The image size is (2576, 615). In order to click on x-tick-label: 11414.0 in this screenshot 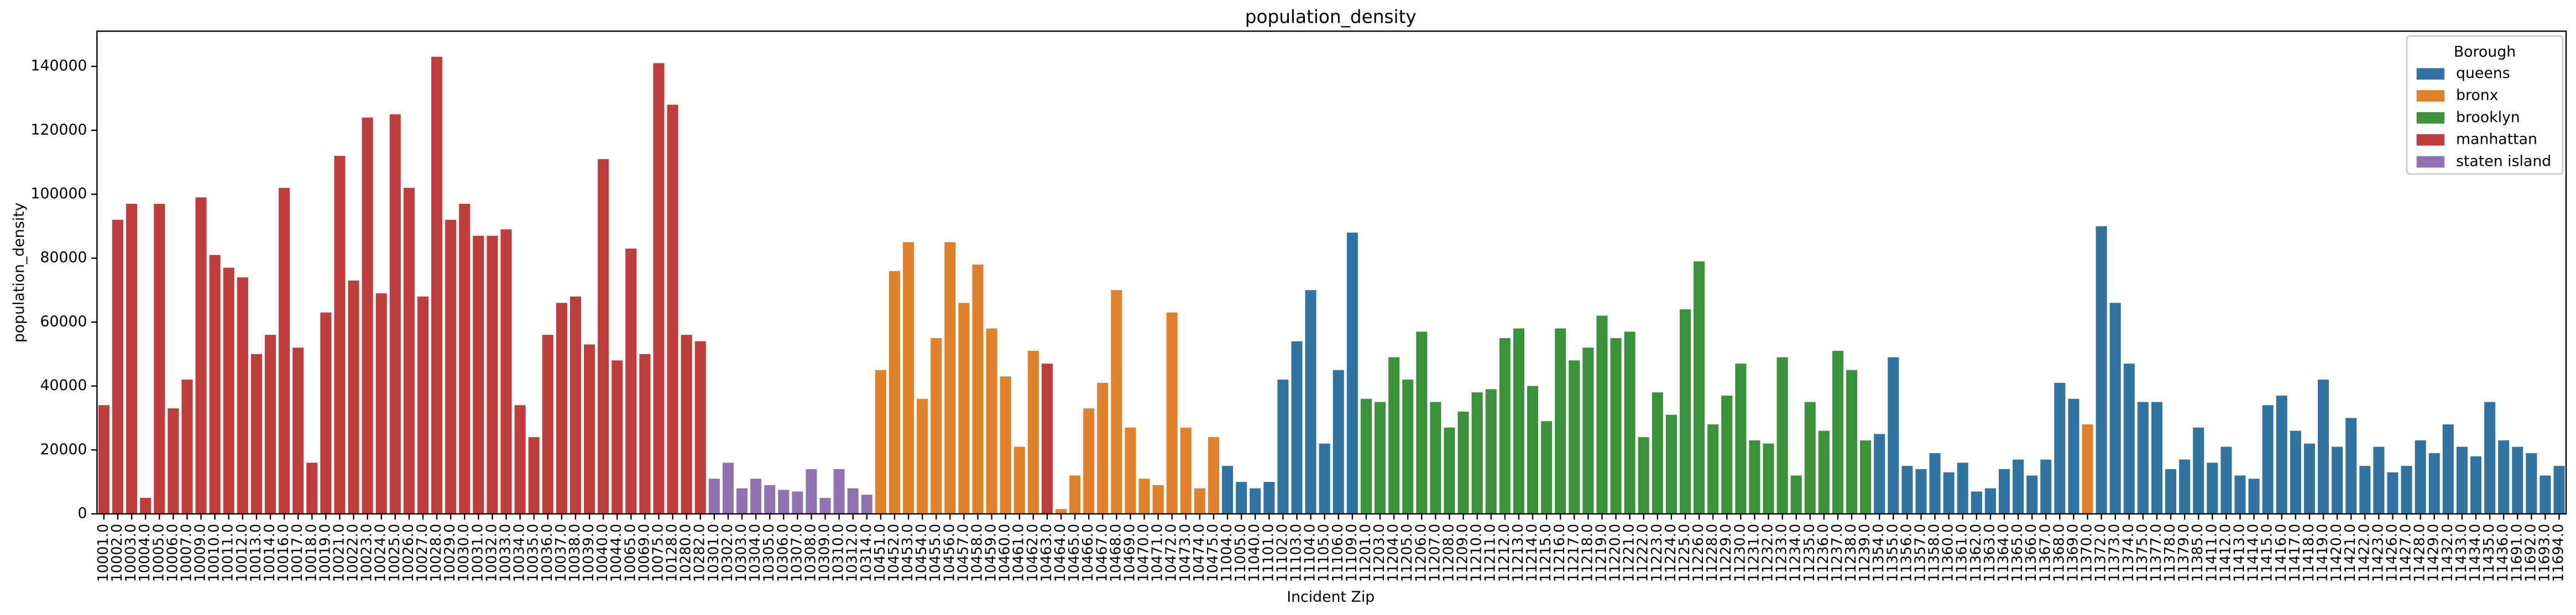, I will do `click(2253, 553)`.